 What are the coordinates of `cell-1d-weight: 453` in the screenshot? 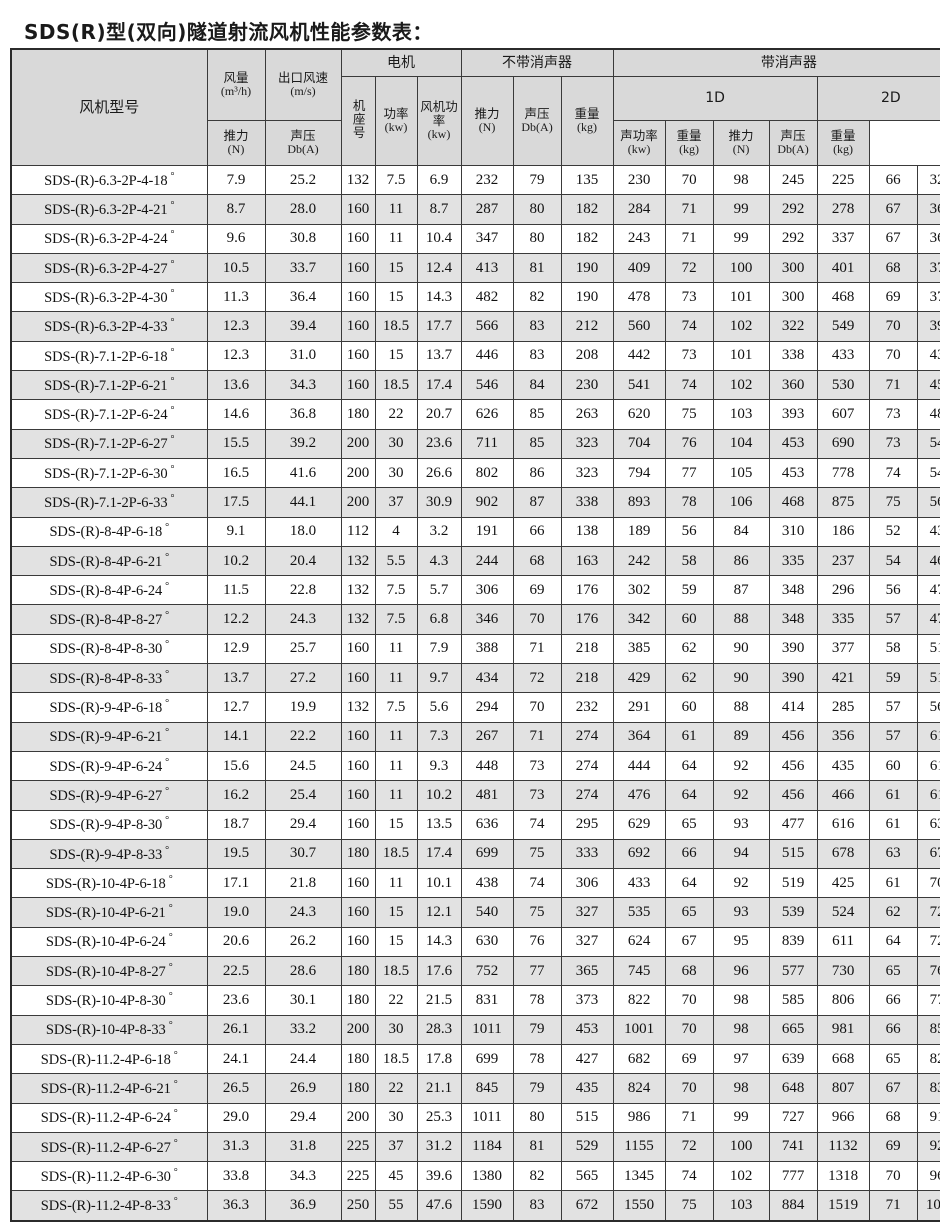 It's located at (793, 443).